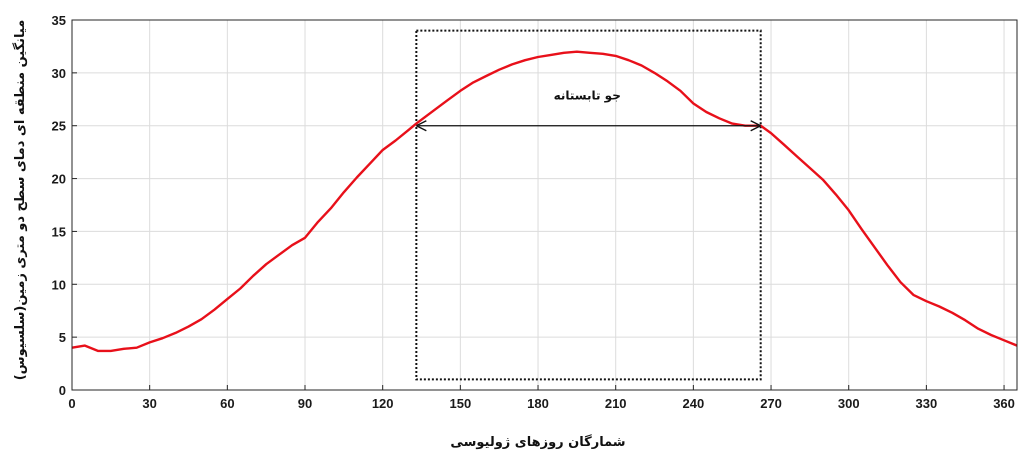 This screenshot has height=456, width=1019. Describe the element at coordinates (59, 73) in the screenshot. I see `y-tick-label: 30` at that location.